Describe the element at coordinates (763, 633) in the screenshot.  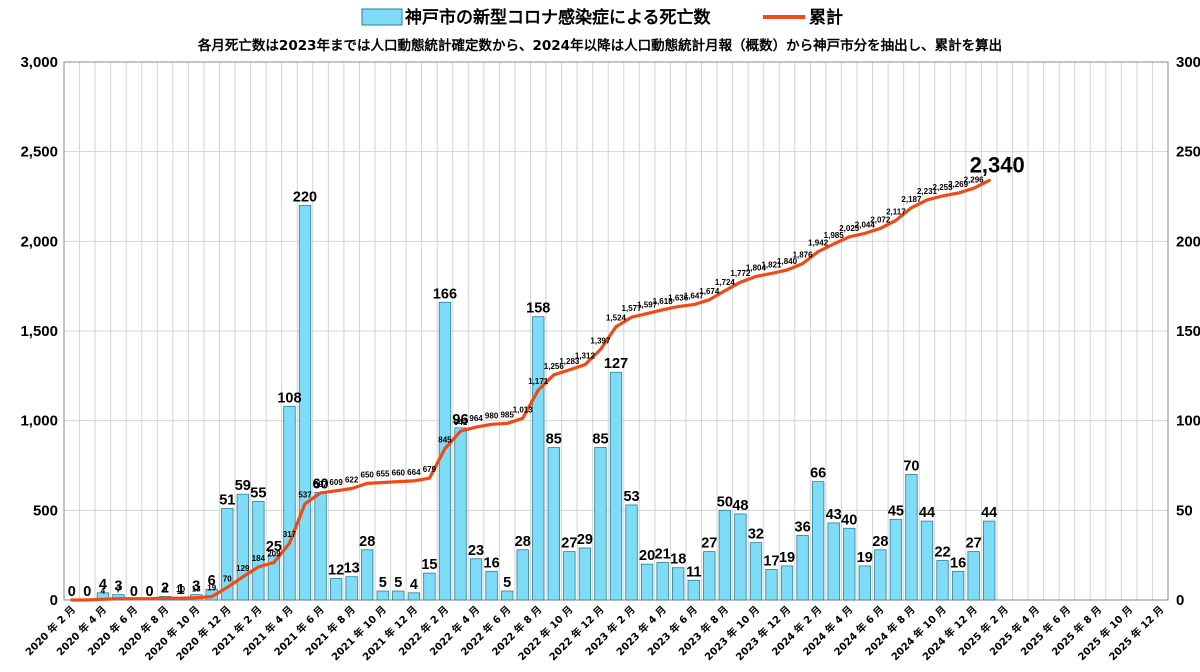
I see `x-tick-label: 2023 年 12 月` at that location.